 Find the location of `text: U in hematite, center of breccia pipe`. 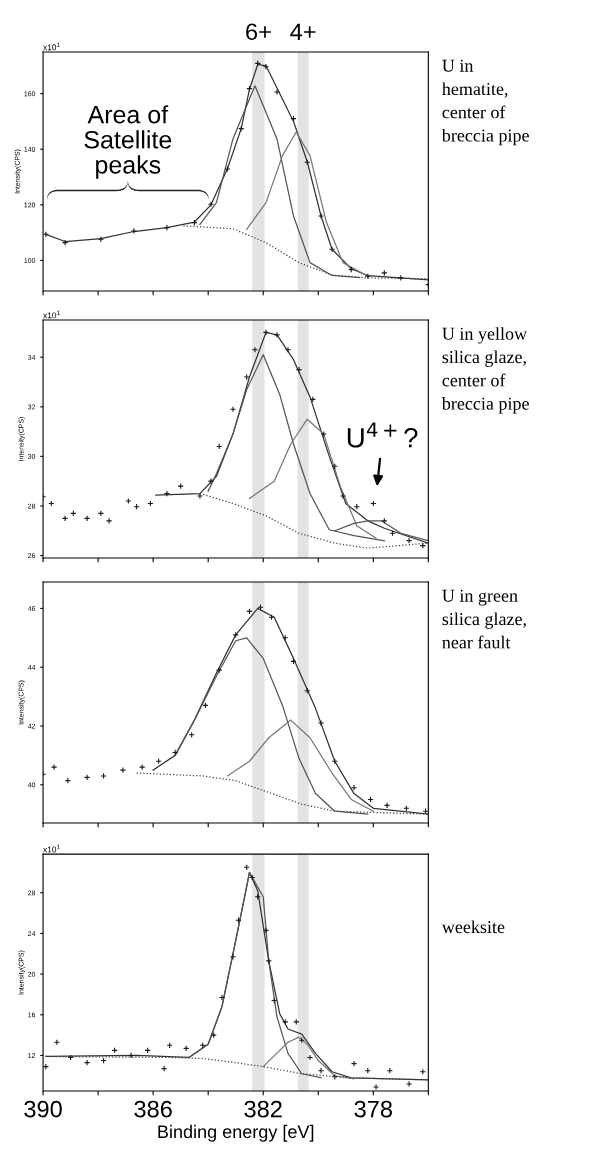

text: U in hematite, center of breccia pipe is located at coordinates (485, 102).